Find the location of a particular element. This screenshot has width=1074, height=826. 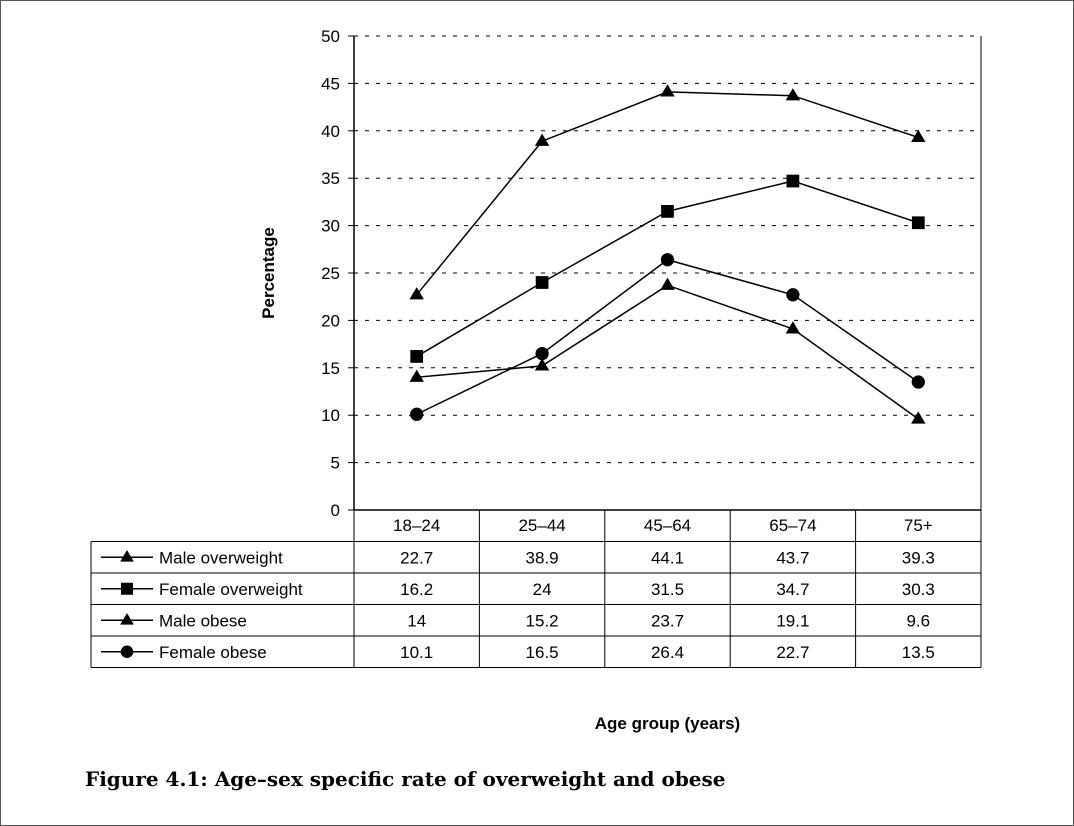

legend-series-name: Female overweight is located at coordinates (231, 589).